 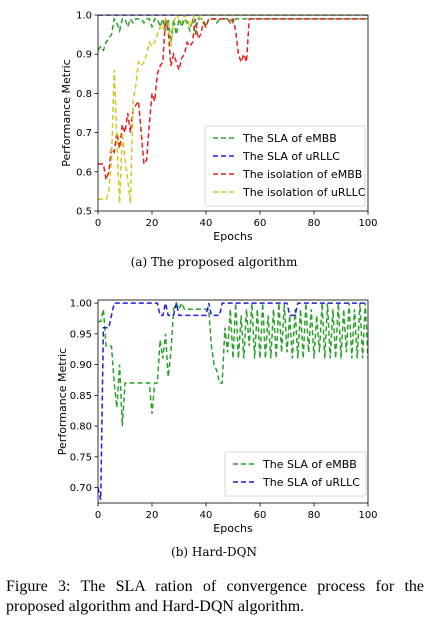 I want to click on y-tick-label: 1.00, so click(x=81, y=304).